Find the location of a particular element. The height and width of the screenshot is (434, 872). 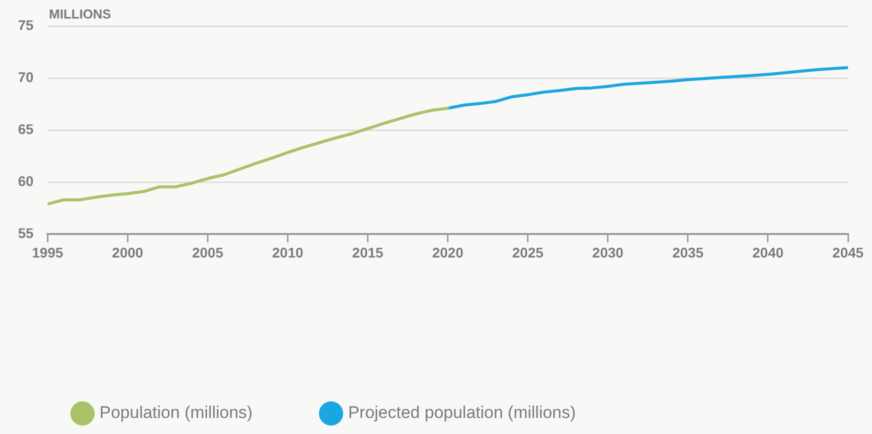

y-axis-title: MILLIONS is located at coordinates (80, 14).